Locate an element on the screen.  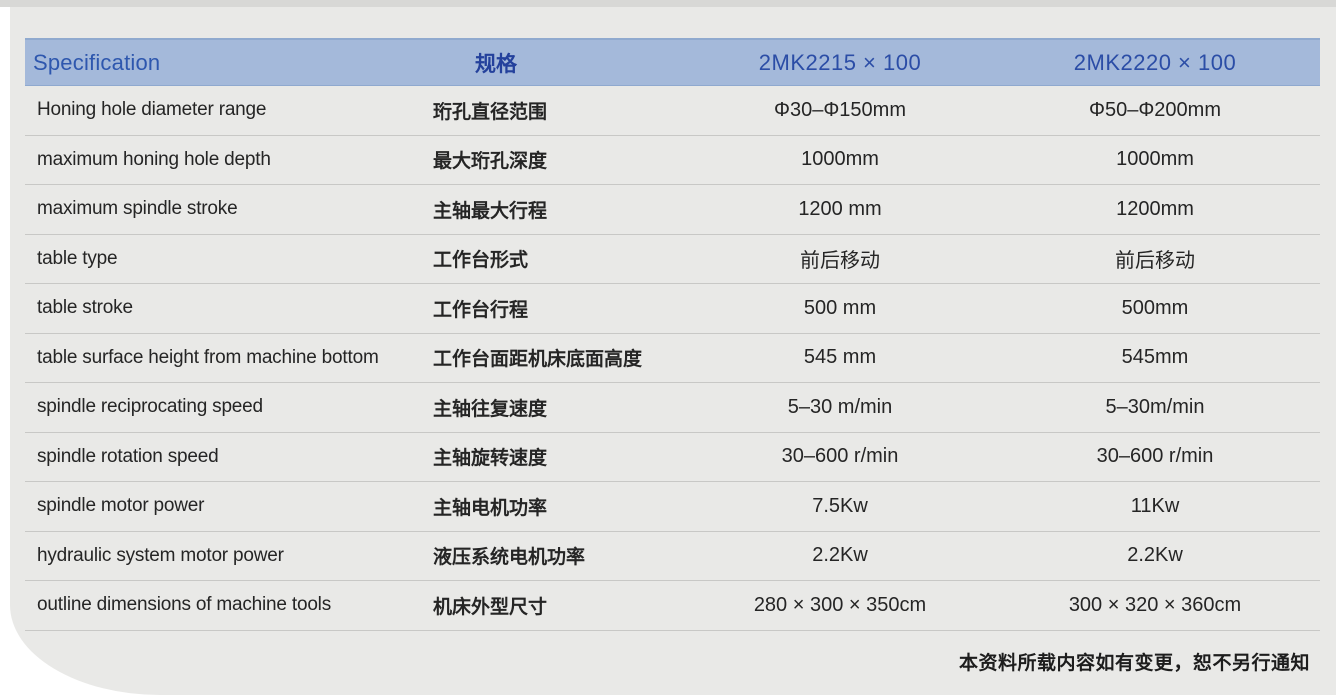
value-model2: 1200mm is located at coordinates (1155, 208).